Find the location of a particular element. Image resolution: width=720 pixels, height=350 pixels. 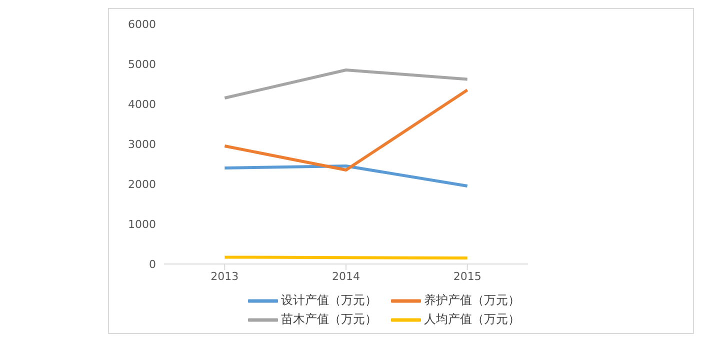

y-tick-label: 5000 is located at coordinates (142, 64).